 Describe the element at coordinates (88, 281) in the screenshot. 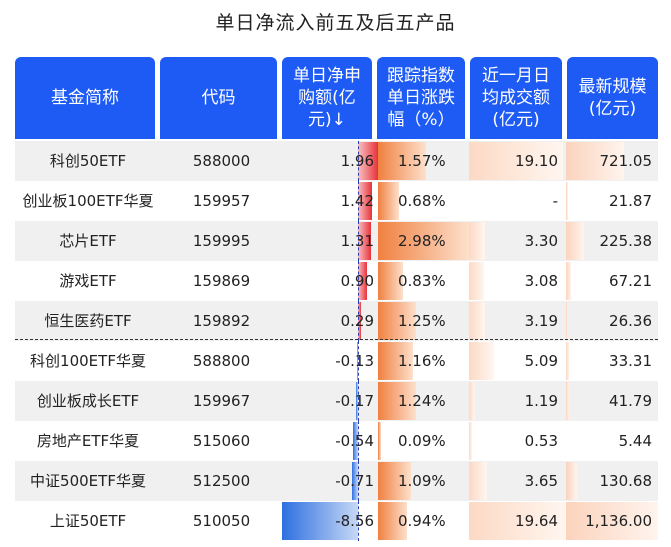

I see `fund-name-cell: 游戏ETF` at that location.